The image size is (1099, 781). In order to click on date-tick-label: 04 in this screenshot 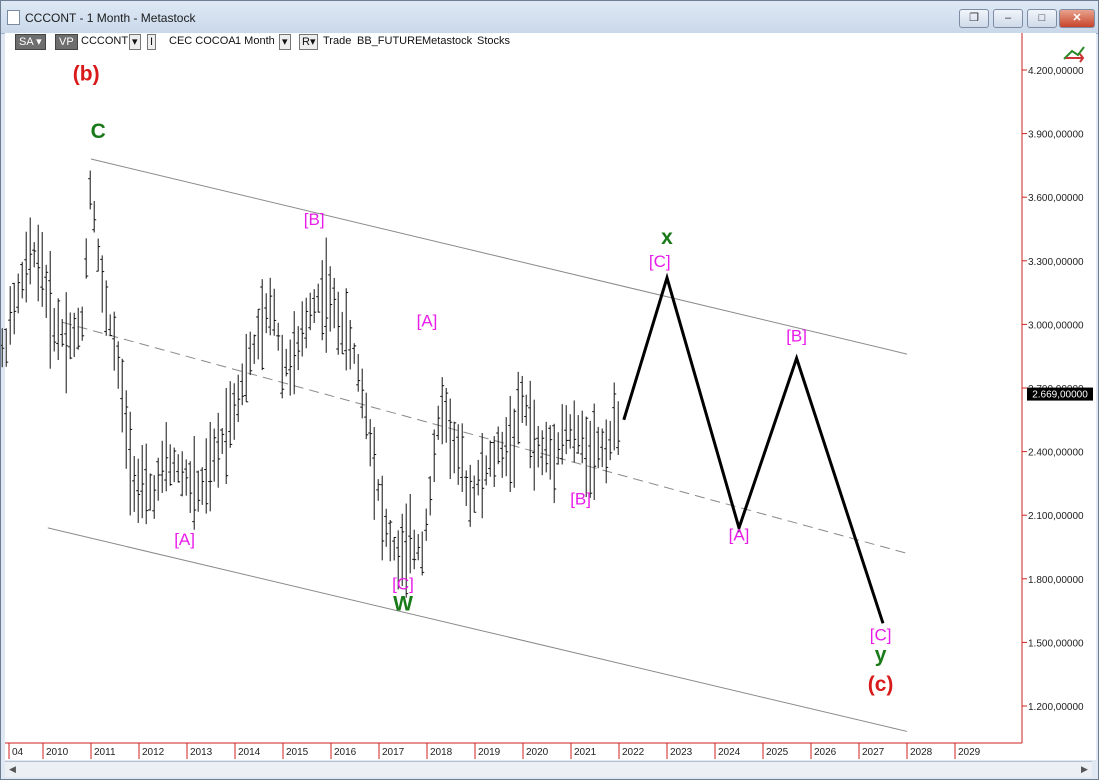, I will do `click(18, 752)`.